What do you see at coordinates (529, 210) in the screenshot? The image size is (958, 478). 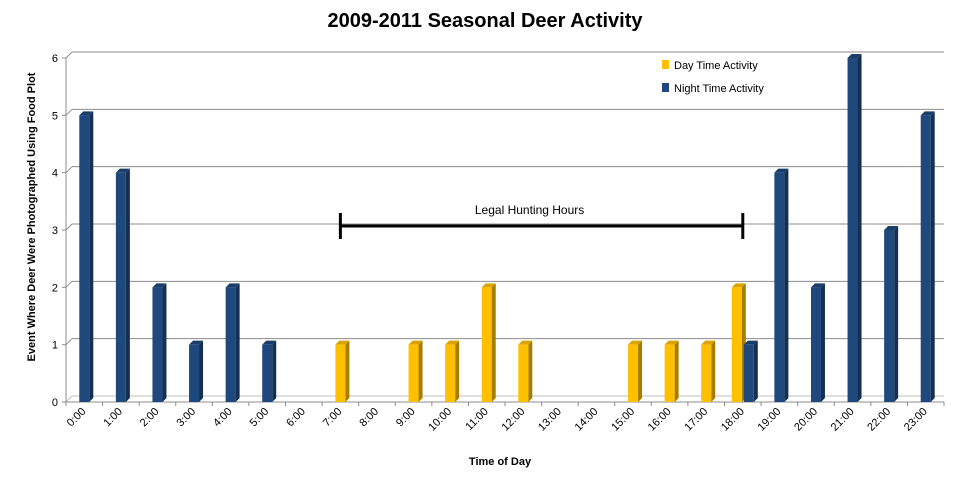 I see `hunting-hours-label: Legal Hunting Hours` at bounding box center [529, 210].